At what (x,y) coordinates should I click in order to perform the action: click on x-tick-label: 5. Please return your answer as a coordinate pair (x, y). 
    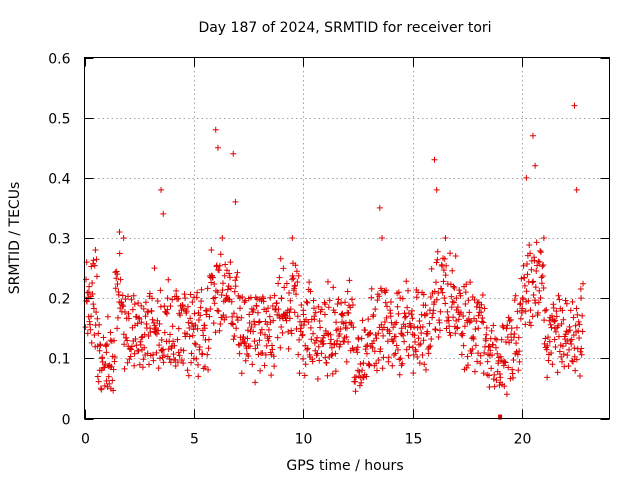
    Looking at the image, I should click on (194, 440).